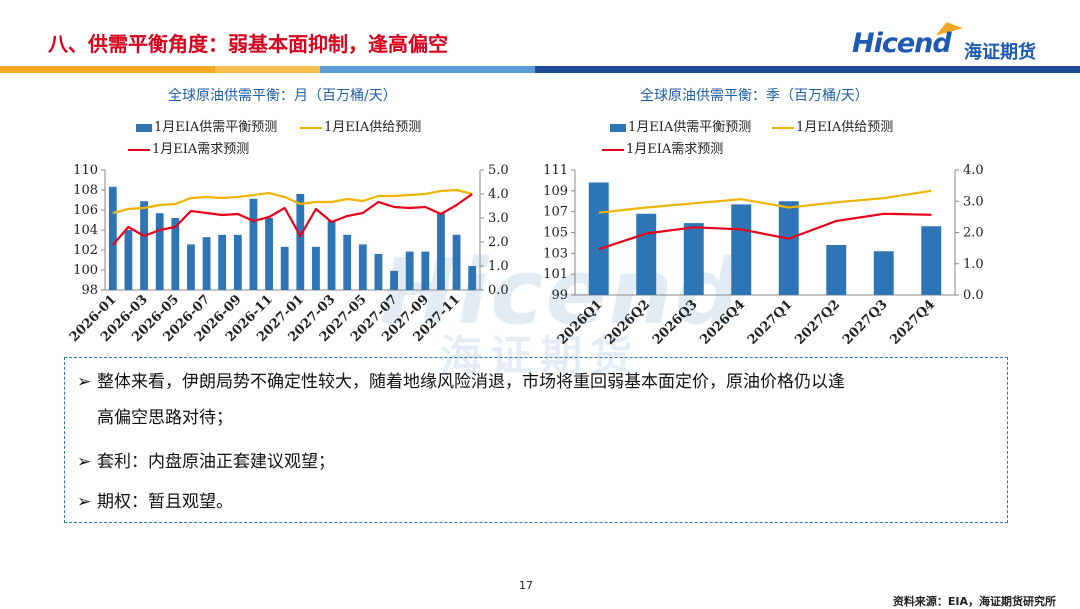 The height and width of the screenshot is (609, 1080). What do you see at coordinates (165, 502) in the screenshot?
I see `bullet-text: 期权：暂且观望。` at bounding box center [165, 502].